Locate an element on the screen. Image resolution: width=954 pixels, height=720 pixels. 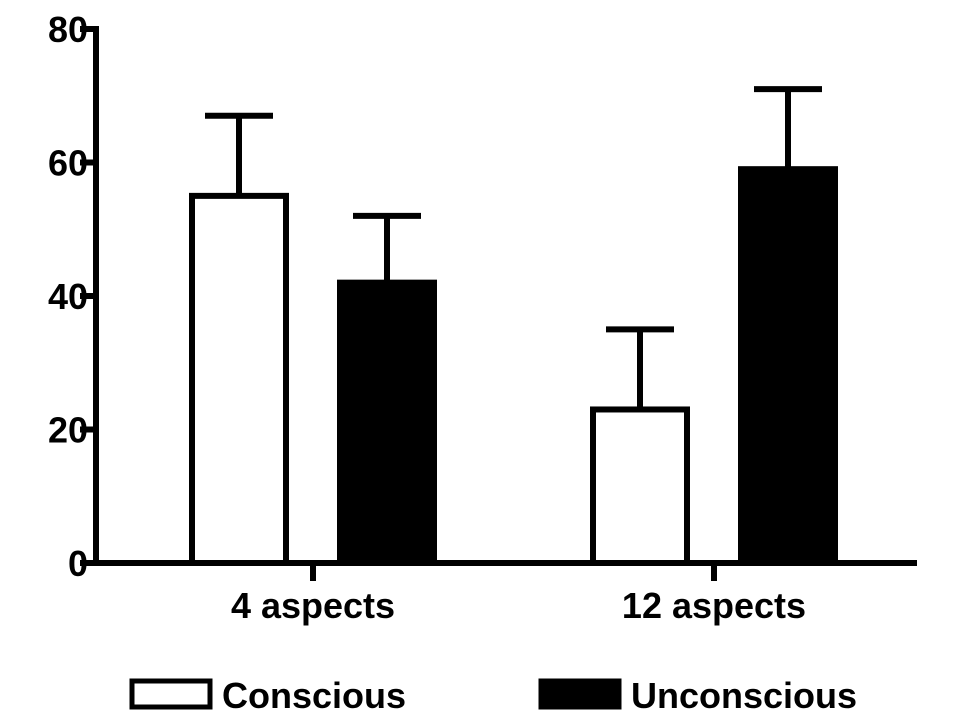
y-tick-label: 80 is located at coordinates (68, 29).